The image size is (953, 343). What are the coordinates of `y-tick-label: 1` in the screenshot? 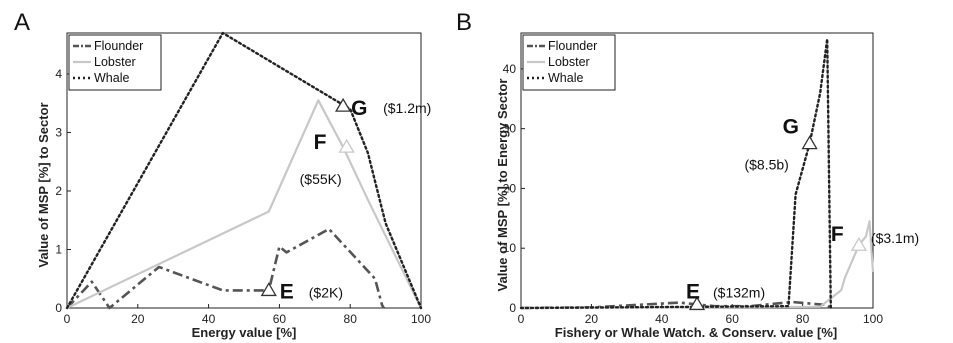 It's located at (58, 249).